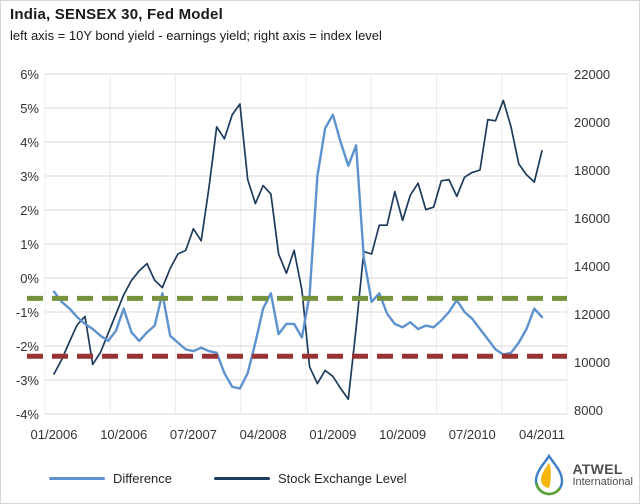  What do you see at coordinates (263, 434) in the screenshot?
I see `x-tick-label: 04/2008` at bounding box center [263, 434].